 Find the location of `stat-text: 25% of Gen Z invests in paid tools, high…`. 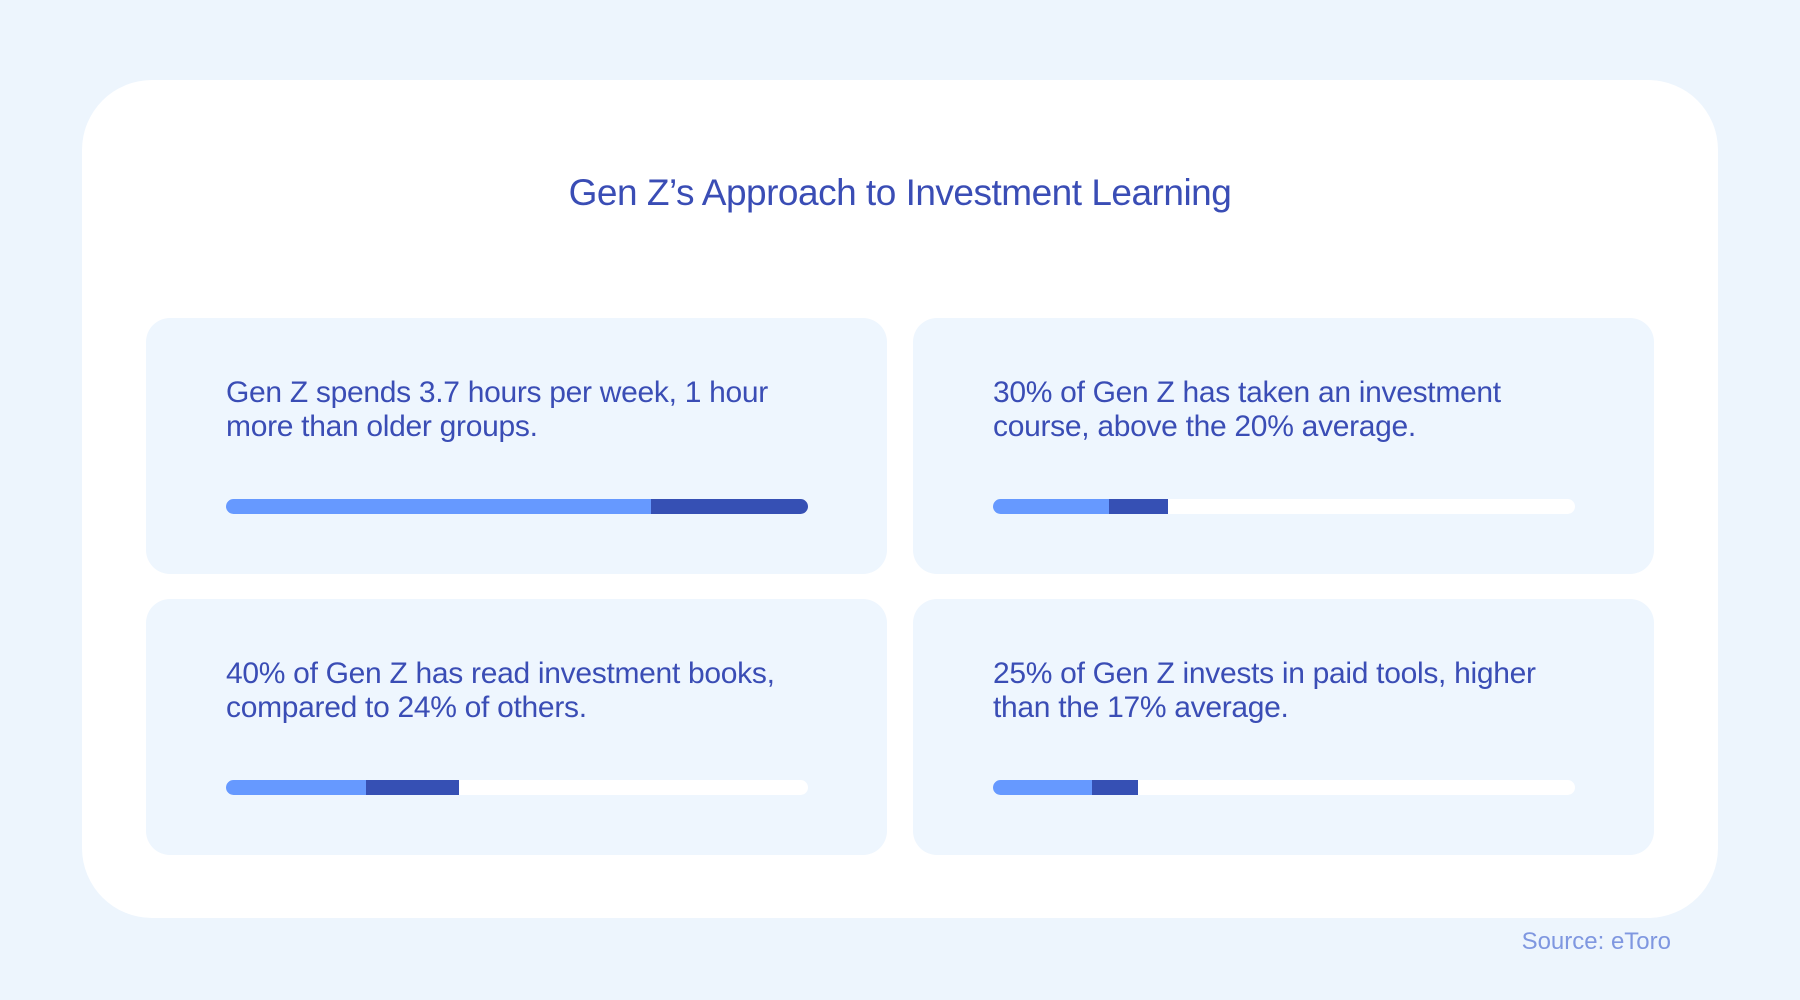

stat-text: 25% of Gen Z invests in paid tools, high… is located at coordinates (1264, 690).